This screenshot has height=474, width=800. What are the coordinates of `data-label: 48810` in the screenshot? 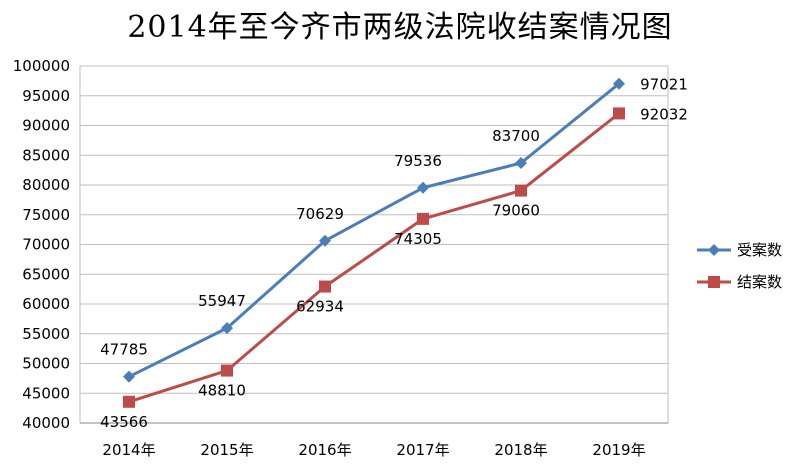 It's located at (222, 391).